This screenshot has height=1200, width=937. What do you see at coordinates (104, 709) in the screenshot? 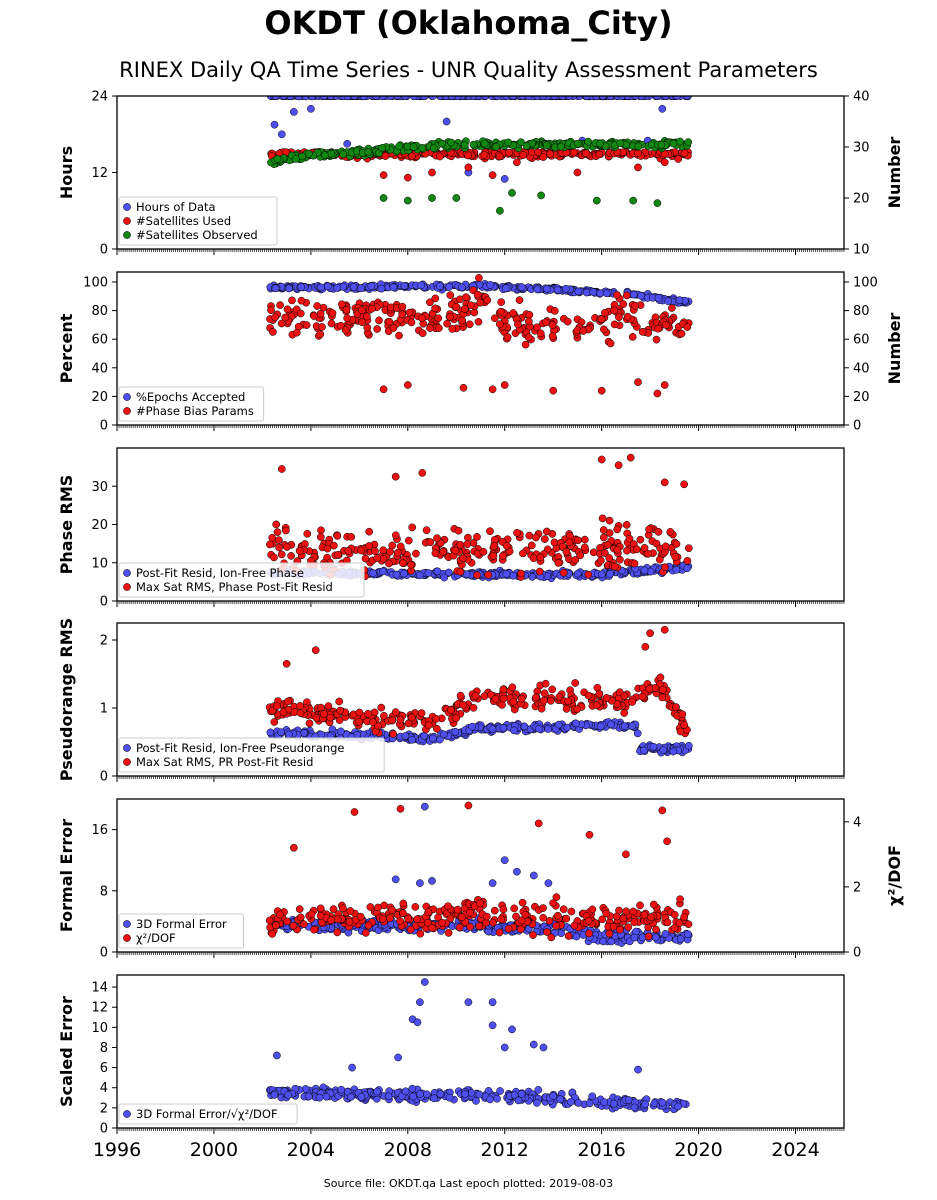
I see `y-tick-label: 1` at bounding box center [104, 709].